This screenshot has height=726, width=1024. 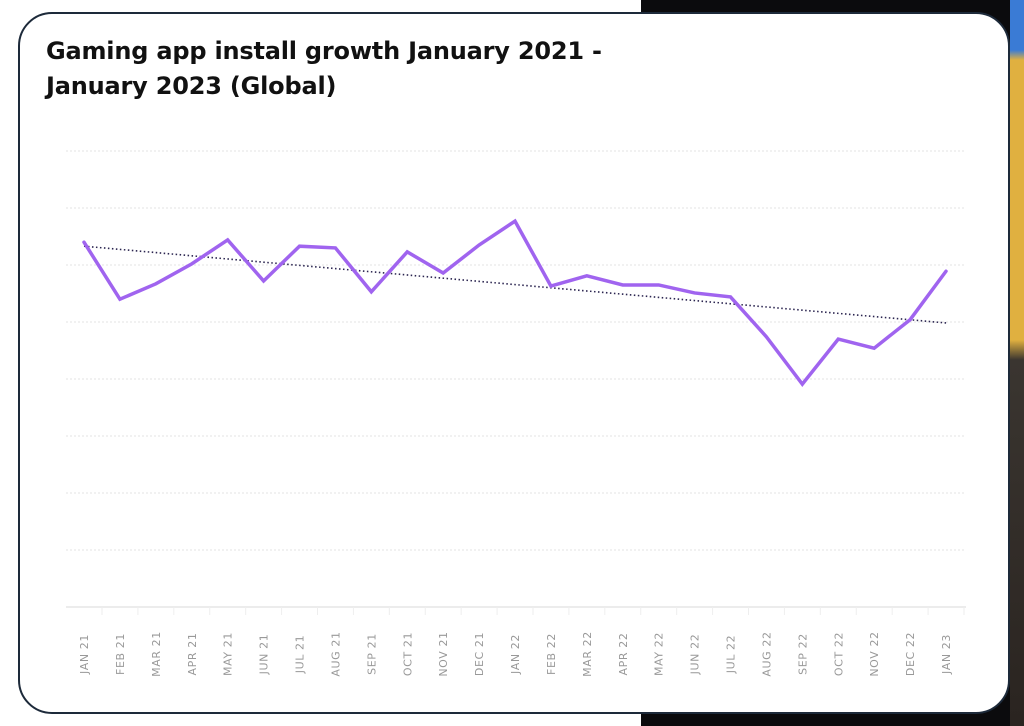 What do you see at coordinates (946, 654) in the screenshot?
I see `x-tick-label: JAN 23` at bounding box center [946, 654].